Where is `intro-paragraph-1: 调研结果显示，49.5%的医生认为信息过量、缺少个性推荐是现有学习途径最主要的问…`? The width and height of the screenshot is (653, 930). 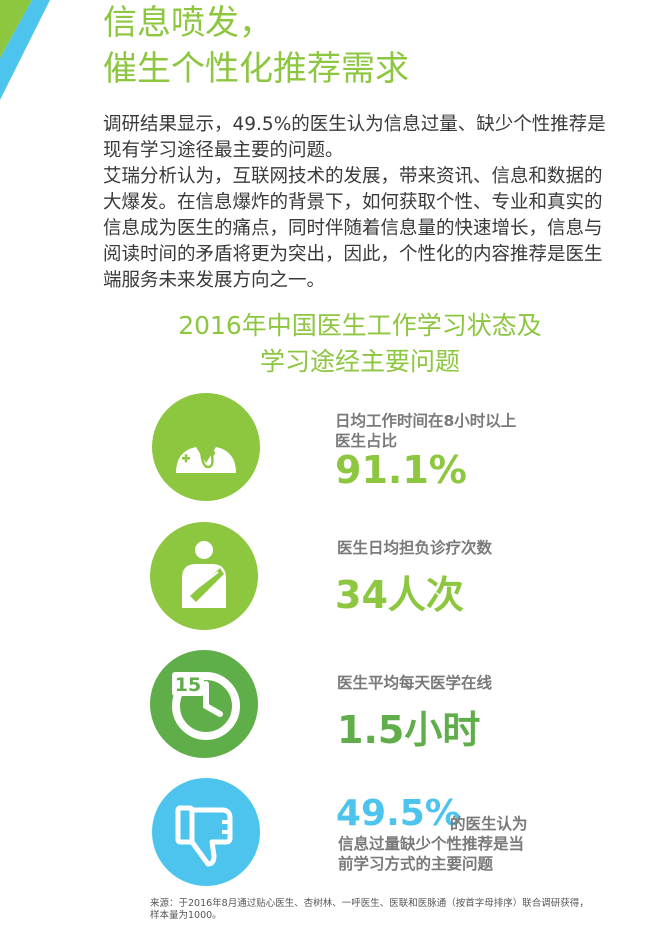 intro-paragraph-1: 调研结果显示，49.5%的医生认为信息过量、缺少个性推荐是现有学习途径最主要的问… is located at coordinates (354, 137).